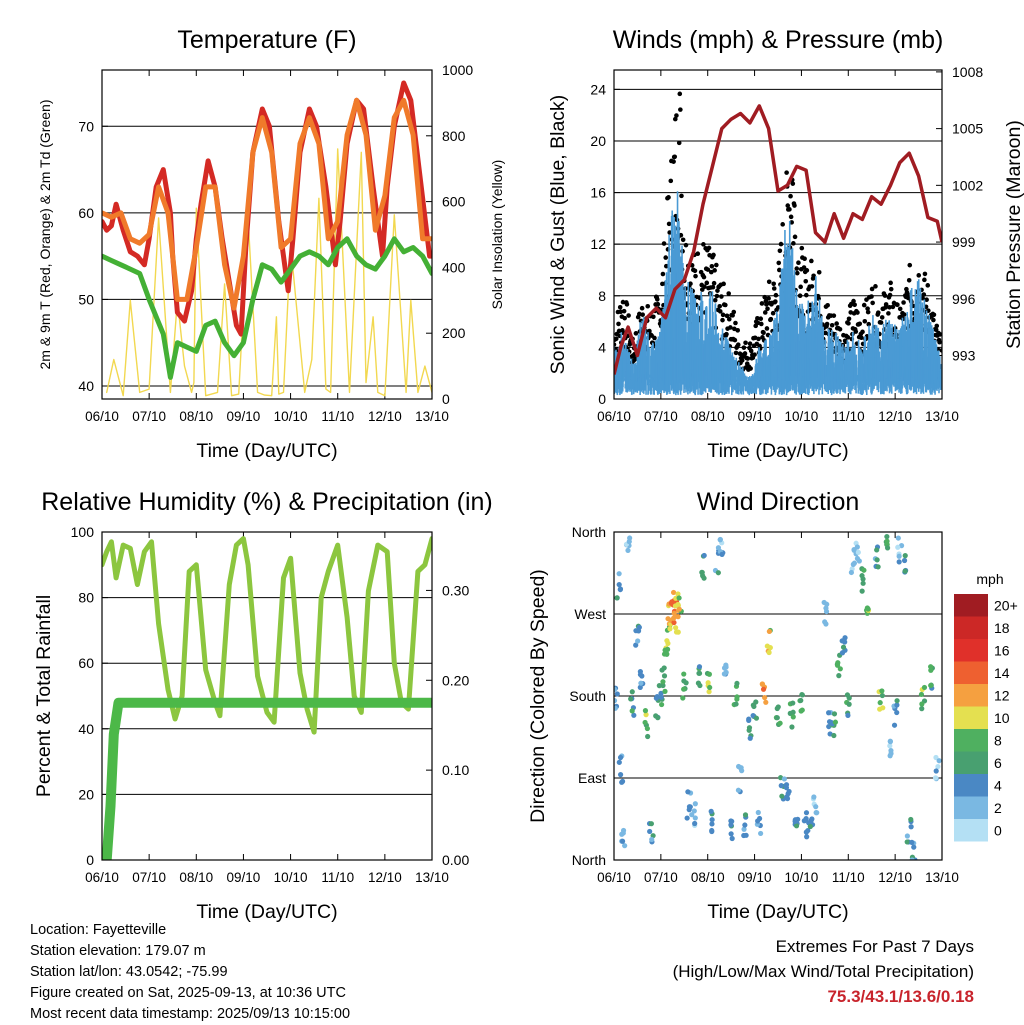 This screenshot has height=1025, width=1024. Describe the element at coordinates (964, 299) in the screenshot. I see `y-right-tick-label: 996` at that location.